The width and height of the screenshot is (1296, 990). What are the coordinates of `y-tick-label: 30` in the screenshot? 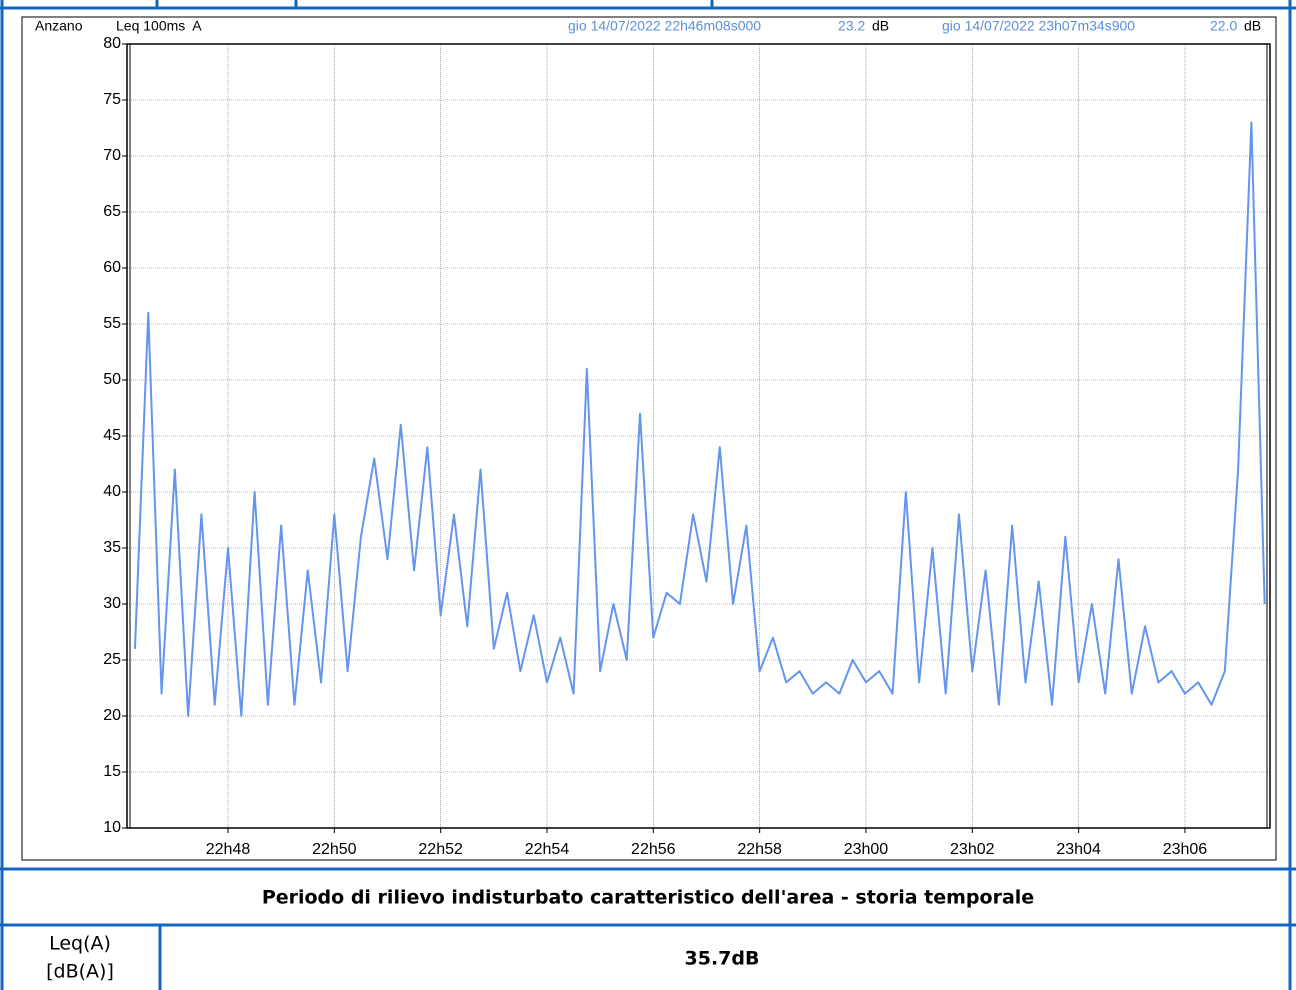 It's located at (112, 603).